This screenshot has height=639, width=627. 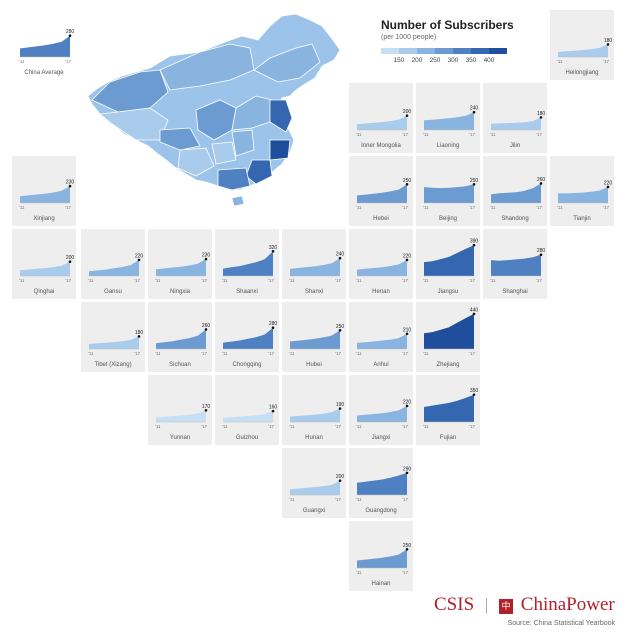 What do you see at coordinates (567, 604) in the screenshot?
I see `brand-chinapower: ChinaPower` at bounding box center [567, 604].